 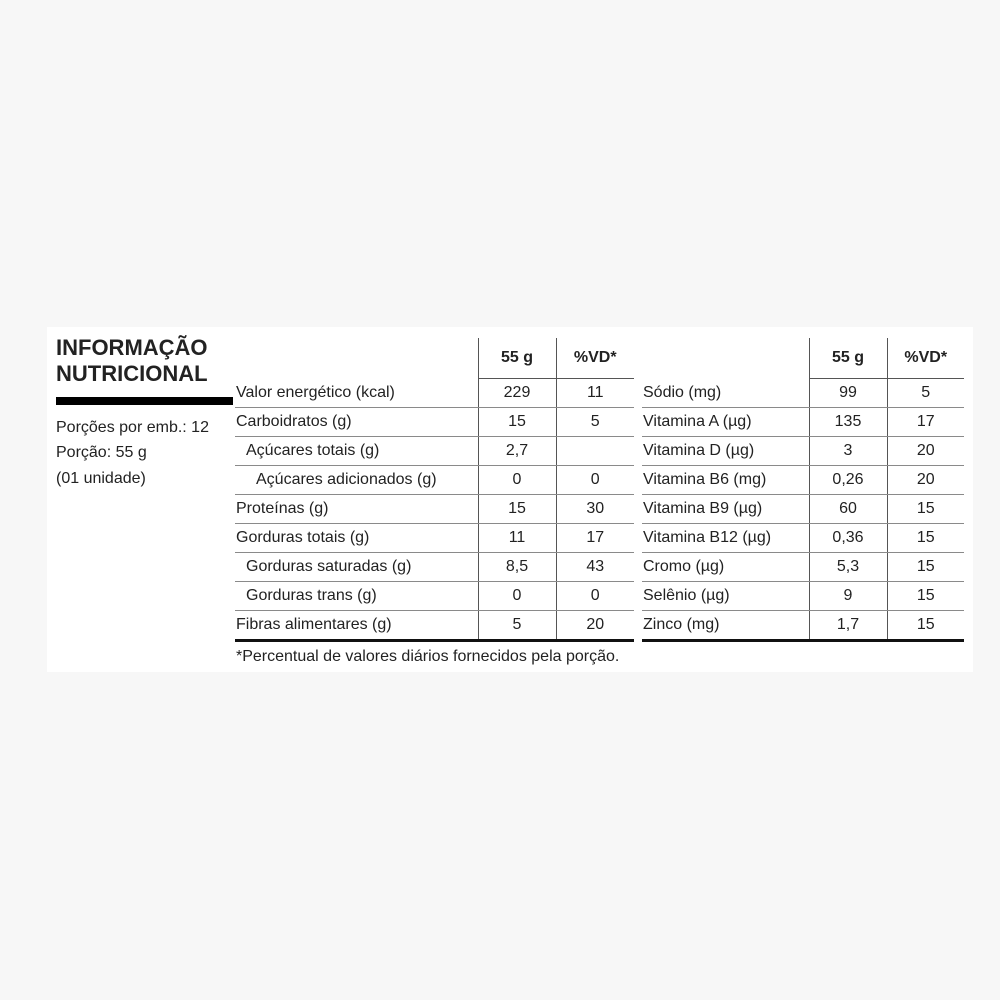 I want to click on nutrient-name: Gorduras trans (g), so click(x=356, y=596).